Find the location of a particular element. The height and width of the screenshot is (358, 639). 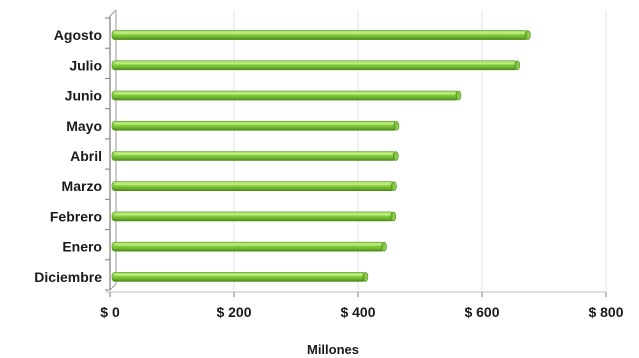

category-label: Marzo is located at coordinates (82, 186).